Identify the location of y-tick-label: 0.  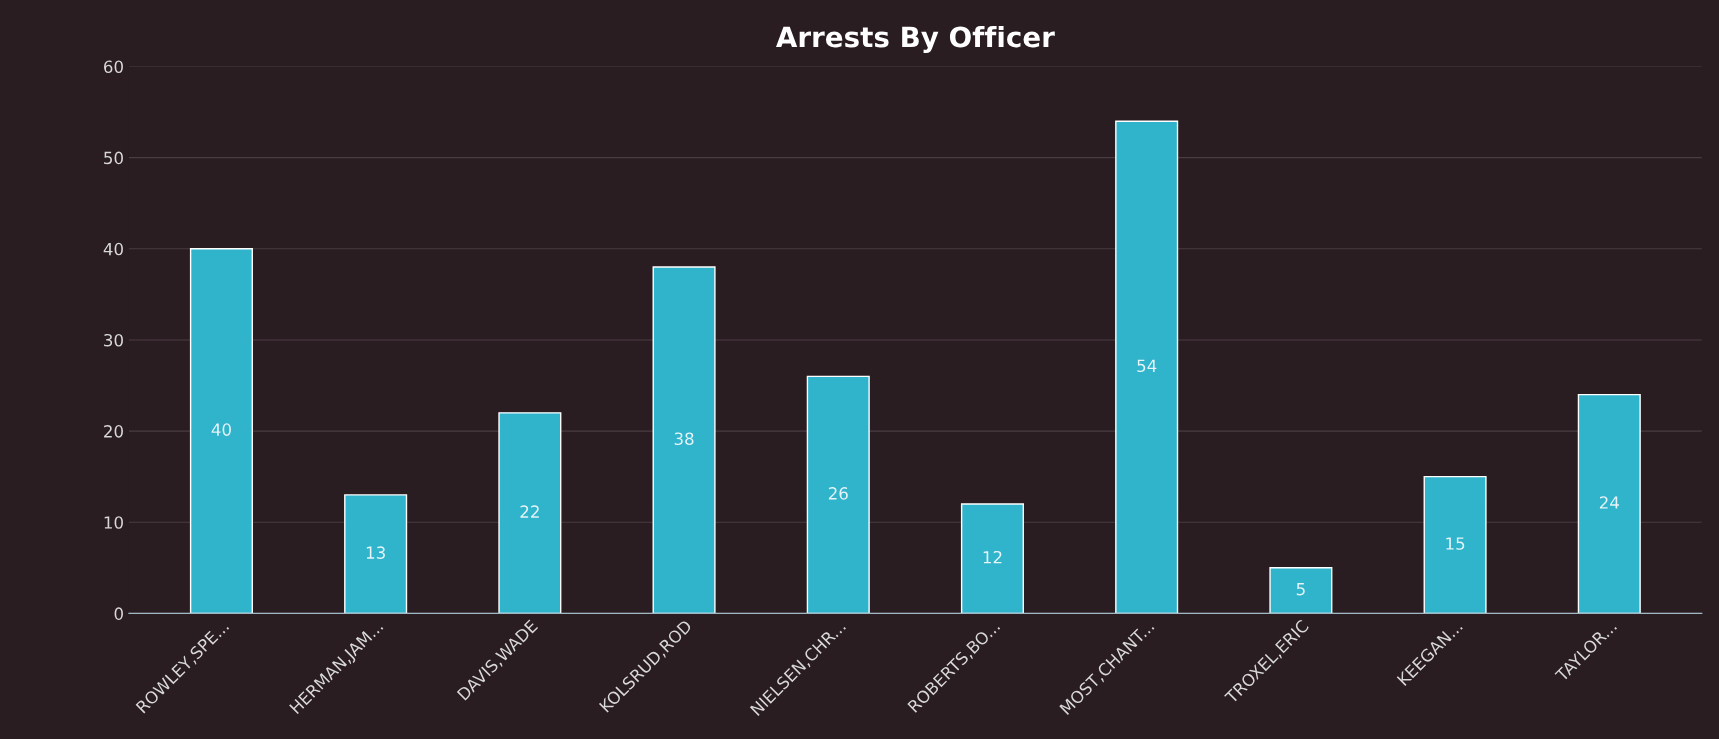
(118, 613).